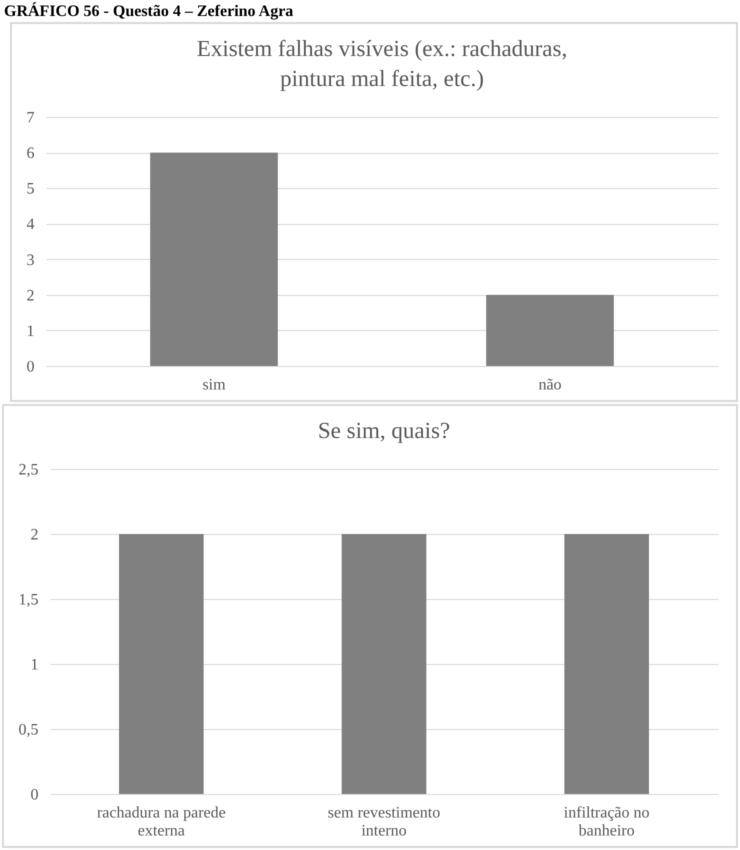 The height and width of the screenshot is (850, 740). I want to click on y-tick-label: 7, so click(30, 118).